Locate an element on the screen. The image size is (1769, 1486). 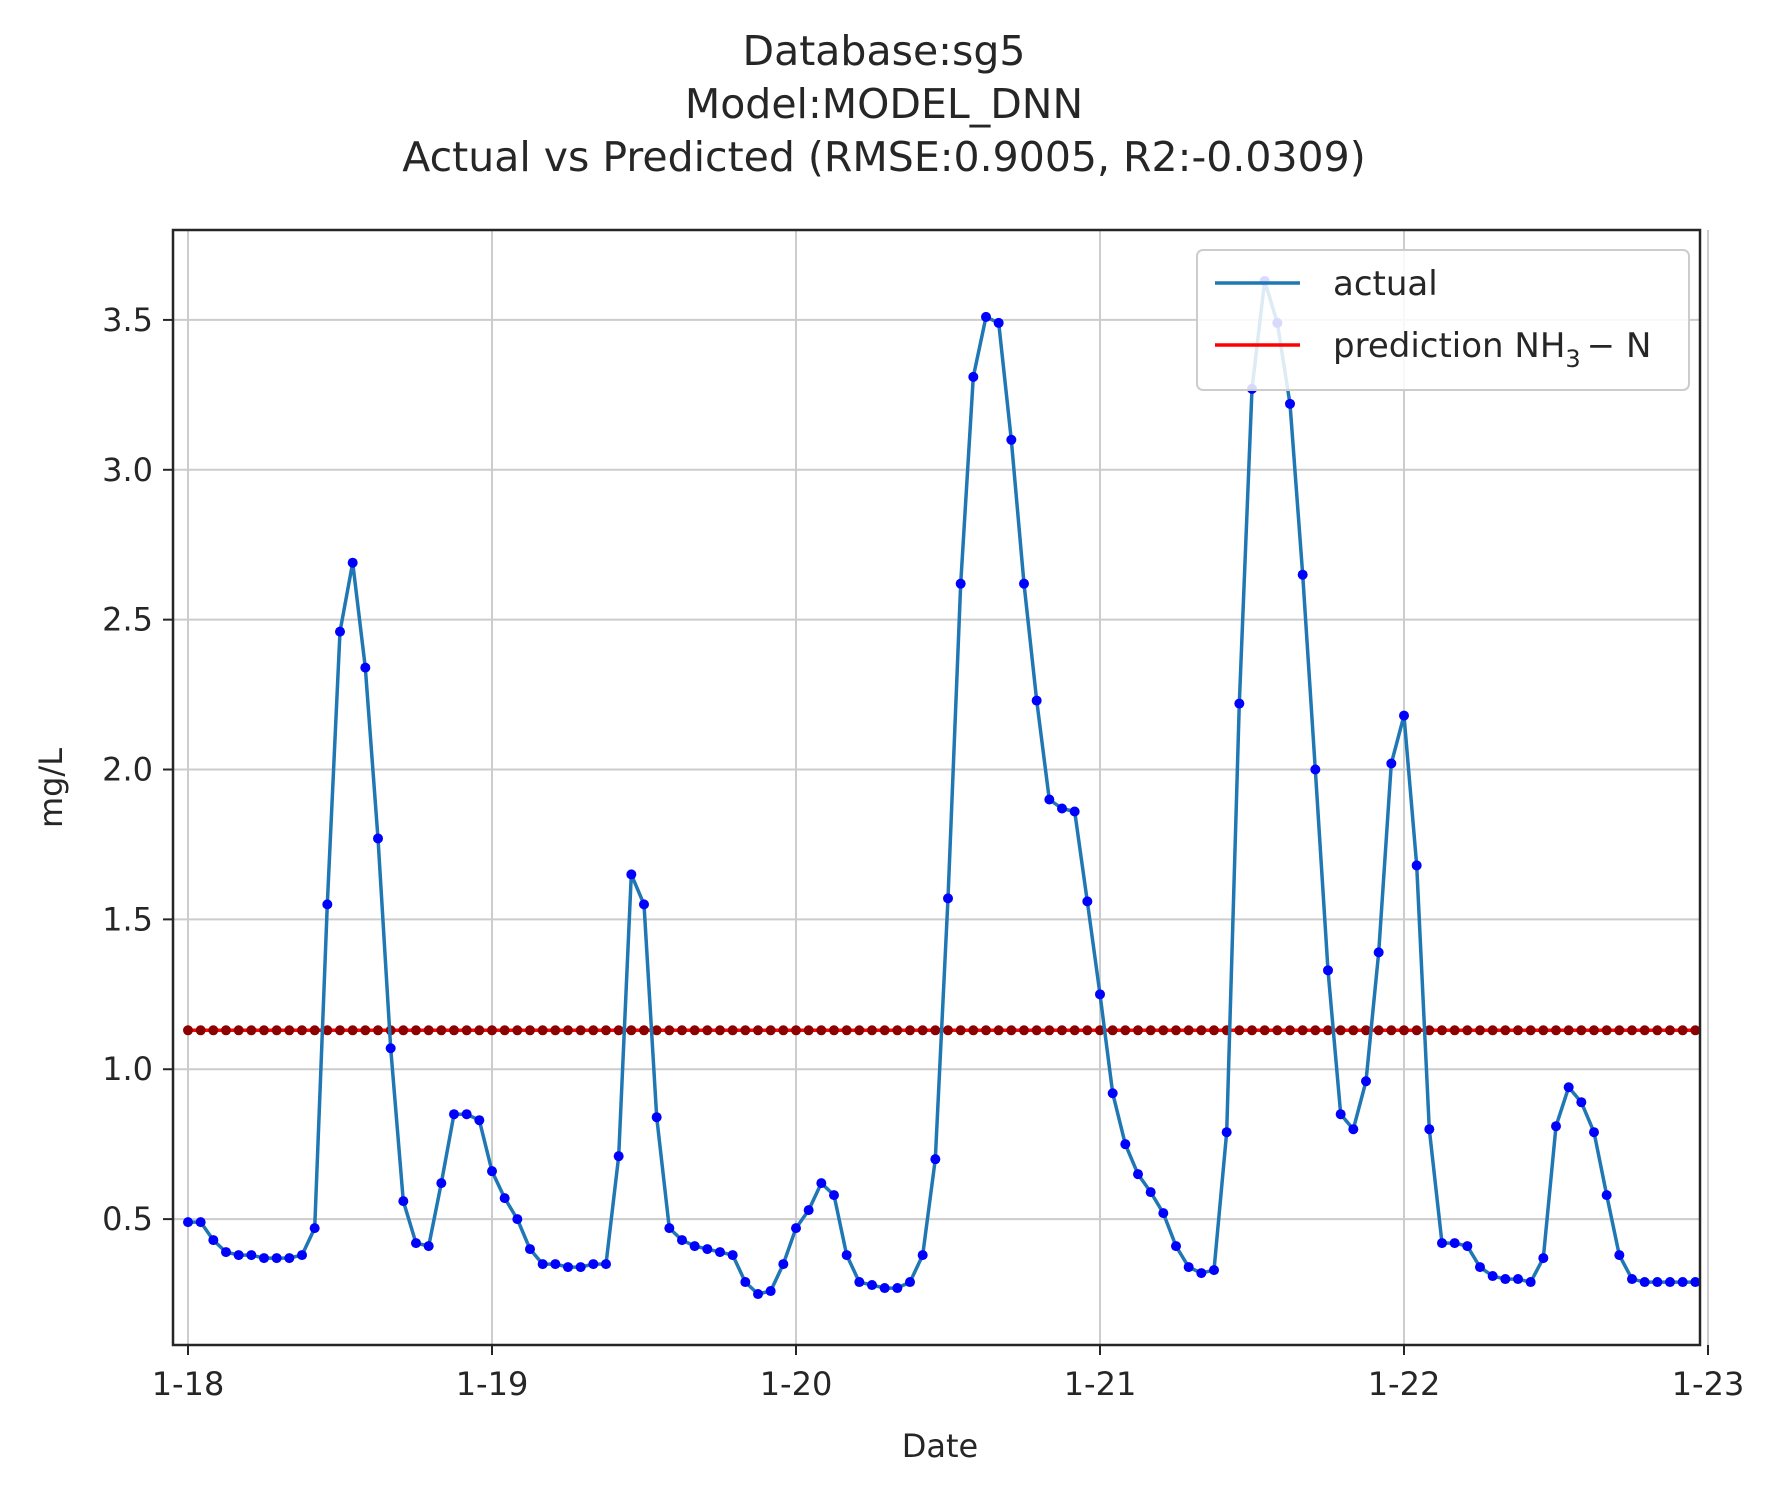
legend-label-prediction-subscript: 3 is located at coordinates (1572, 359).